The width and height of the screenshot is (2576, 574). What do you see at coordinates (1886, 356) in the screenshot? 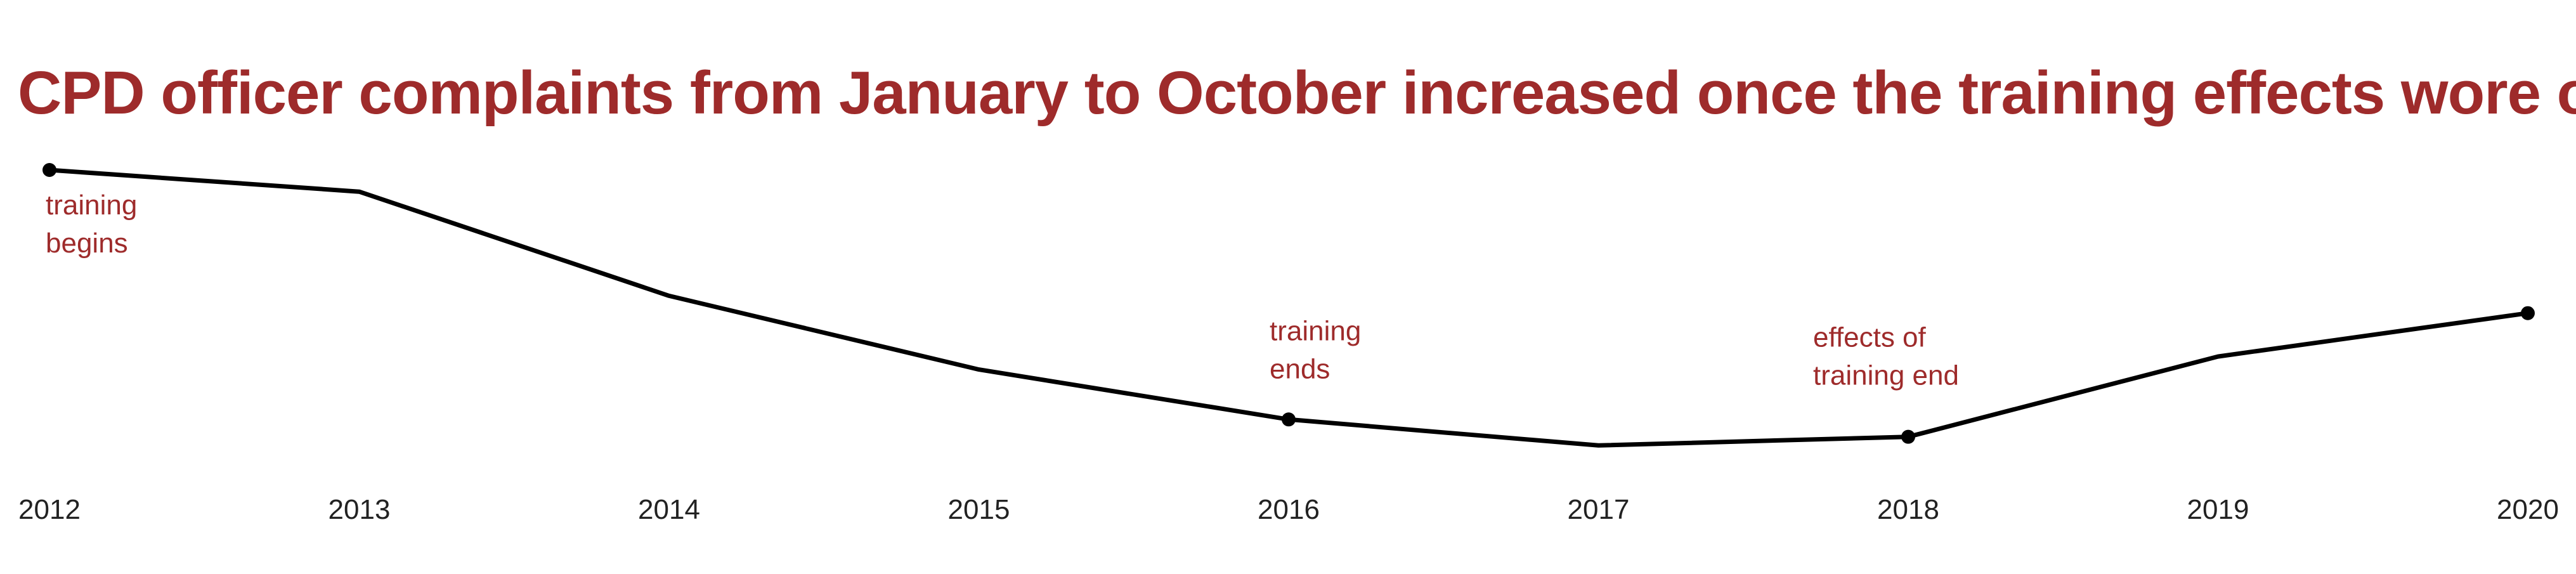
I see `annotation-2018: effects of training end` at bounding box center [1886, 356].